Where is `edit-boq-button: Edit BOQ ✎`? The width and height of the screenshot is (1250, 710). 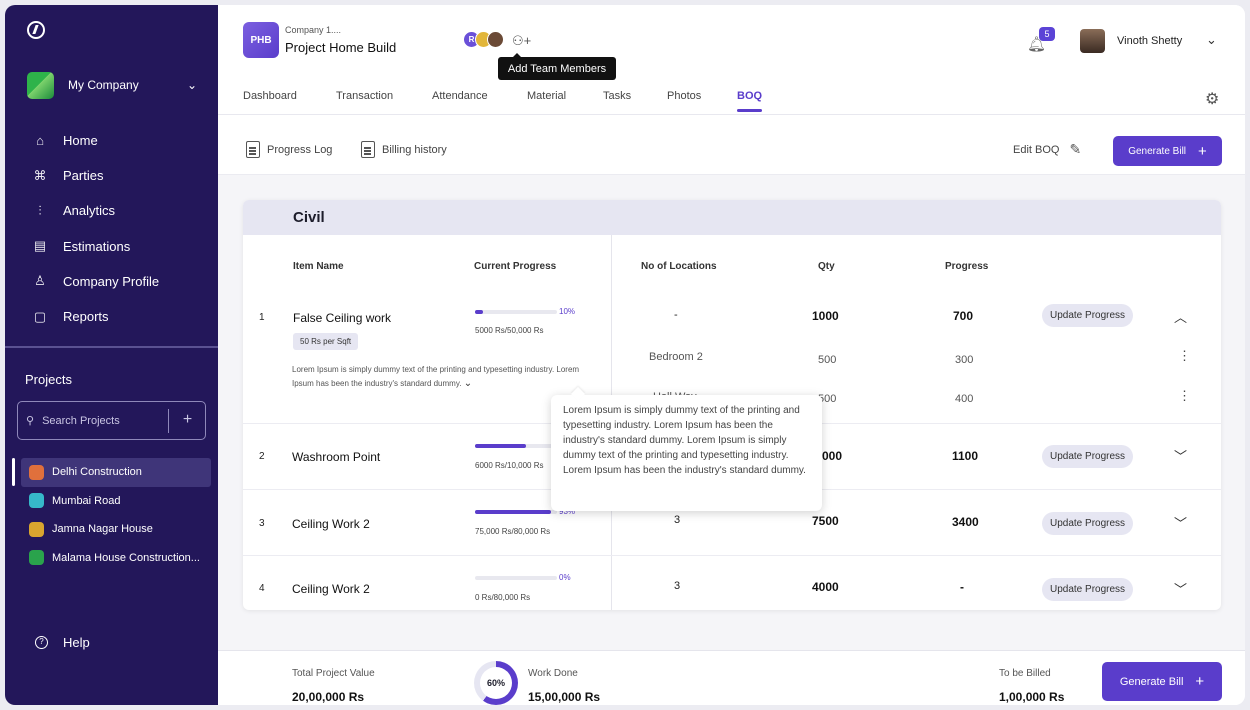
edit-boq-button: Edit BOQ ✎ is located at coordinates (1047, 149).